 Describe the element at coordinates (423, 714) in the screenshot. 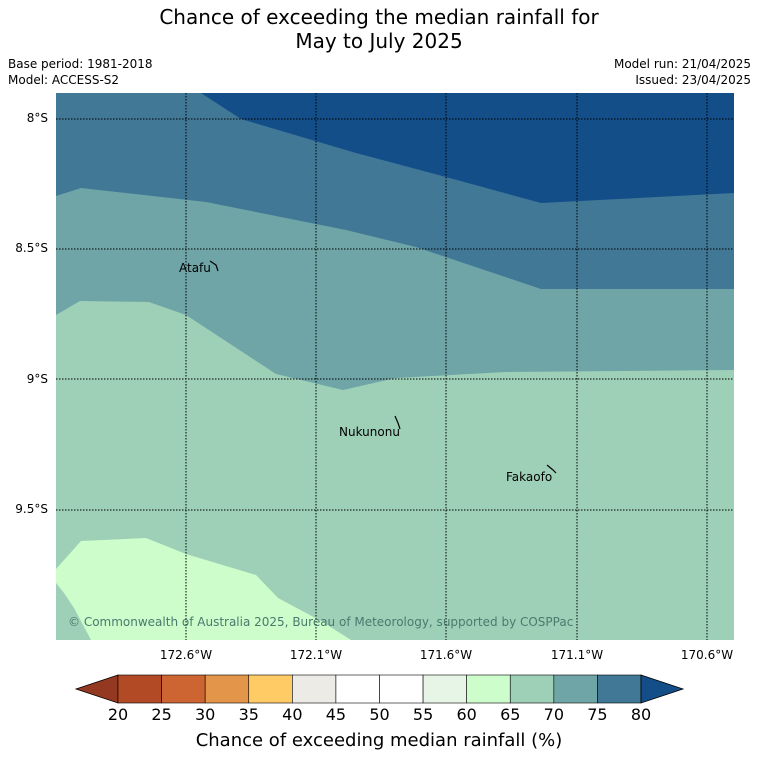

I see `colorbar-tick-label: 55` at that location.